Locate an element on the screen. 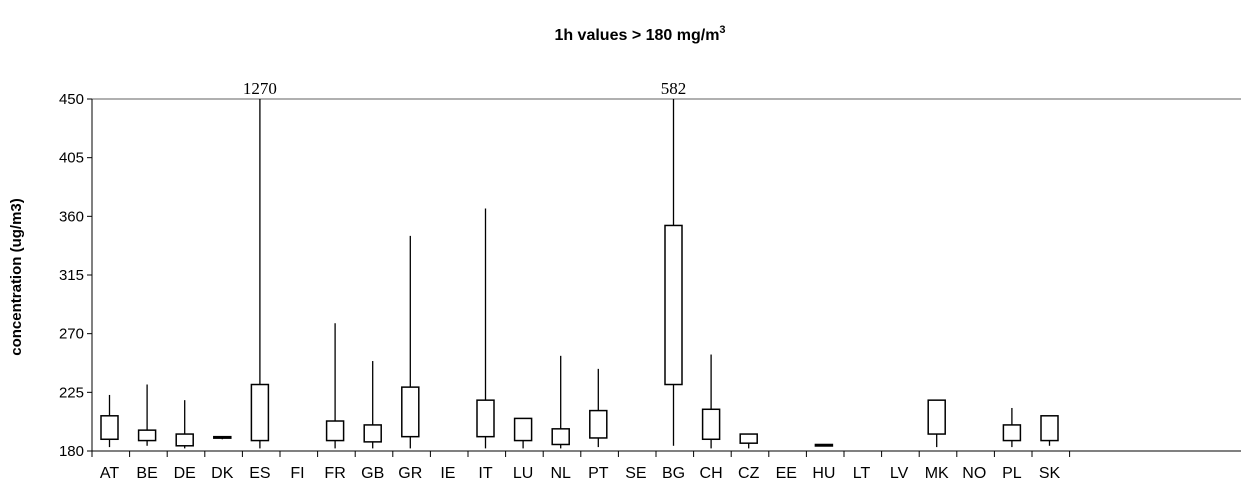 The width and height of the screenshot is (1241, 486). box-cz is located at coordinates (748, 441).